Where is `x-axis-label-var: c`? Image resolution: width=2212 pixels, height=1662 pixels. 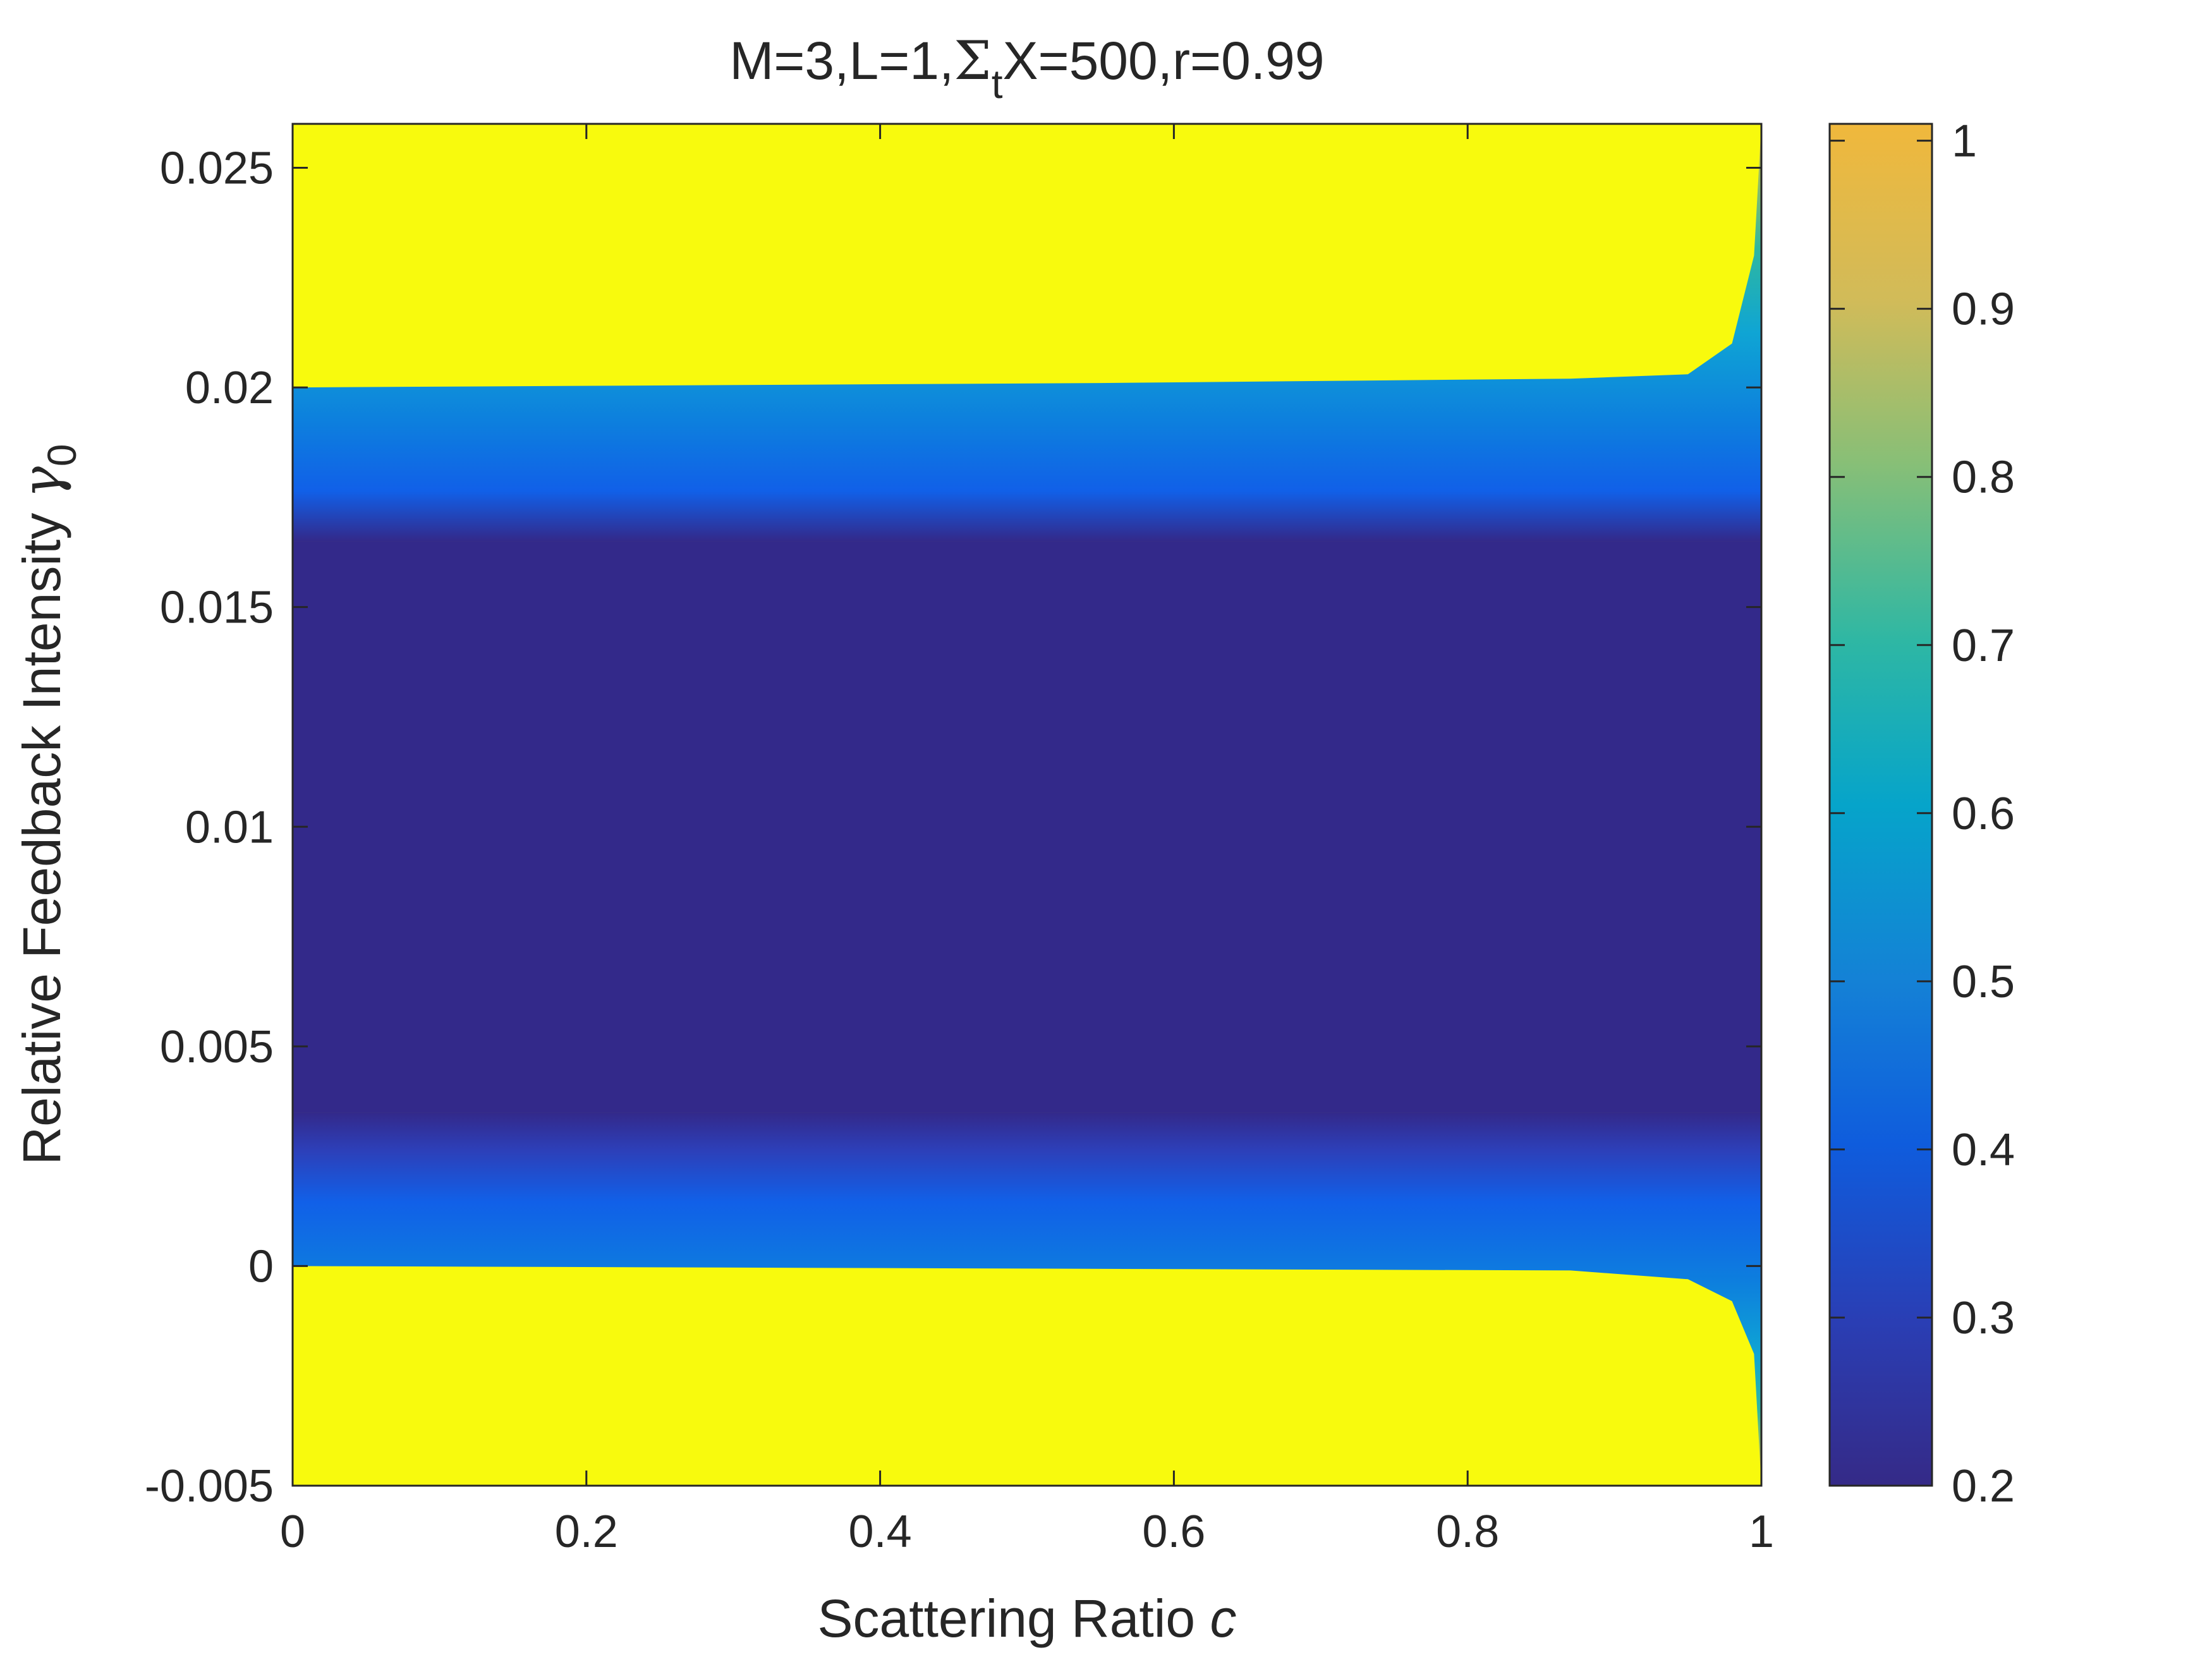 x-axis-label-var: c is located at coordinates (1223, 1618).